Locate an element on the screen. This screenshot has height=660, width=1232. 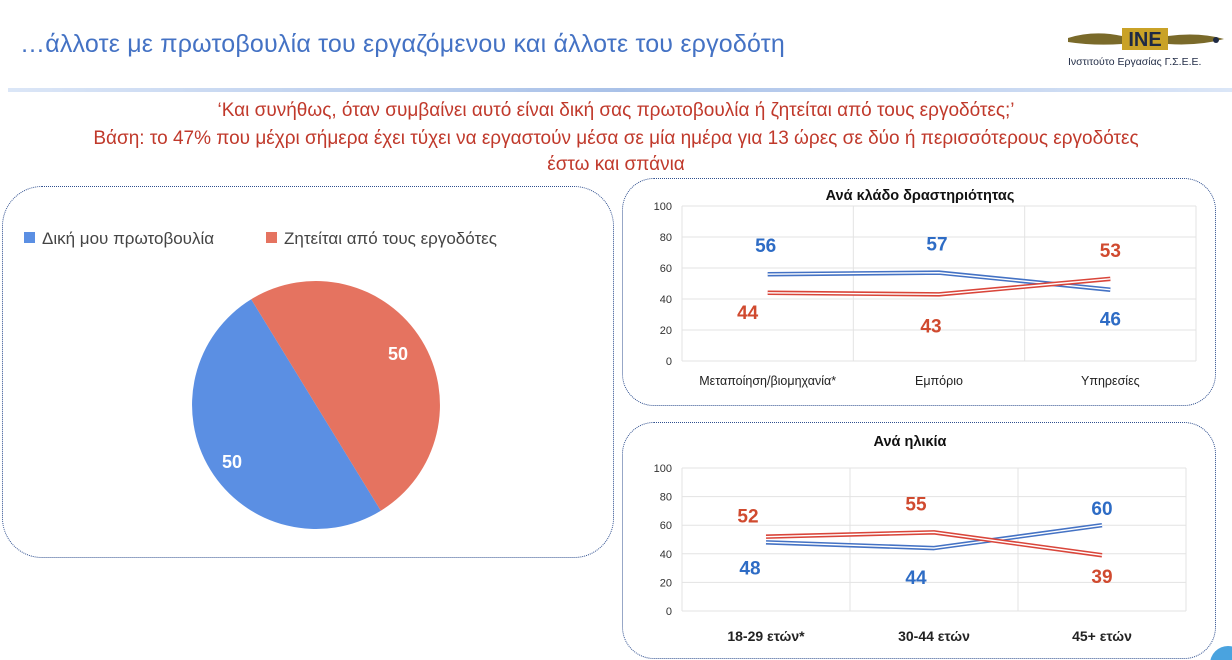
corner-decoration is located at coordinates (1221, 653).